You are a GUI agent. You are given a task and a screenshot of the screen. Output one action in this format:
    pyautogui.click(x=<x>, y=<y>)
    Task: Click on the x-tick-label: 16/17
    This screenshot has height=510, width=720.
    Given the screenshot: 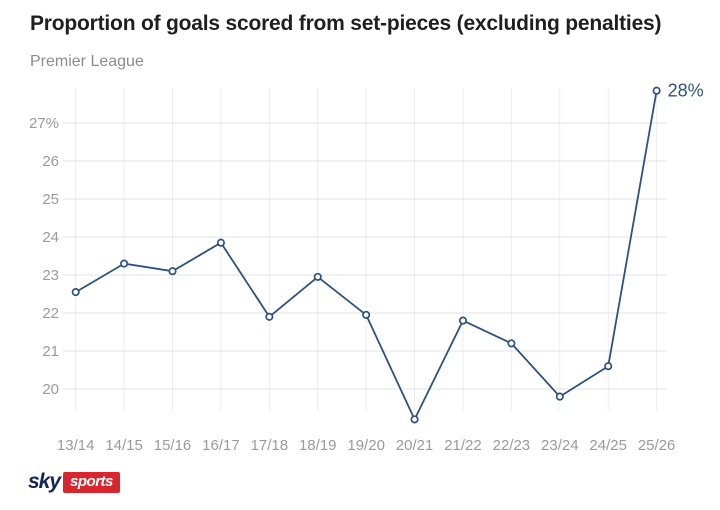 What is the action you would take?
    pyautogui.click(x=221, y=445)
    